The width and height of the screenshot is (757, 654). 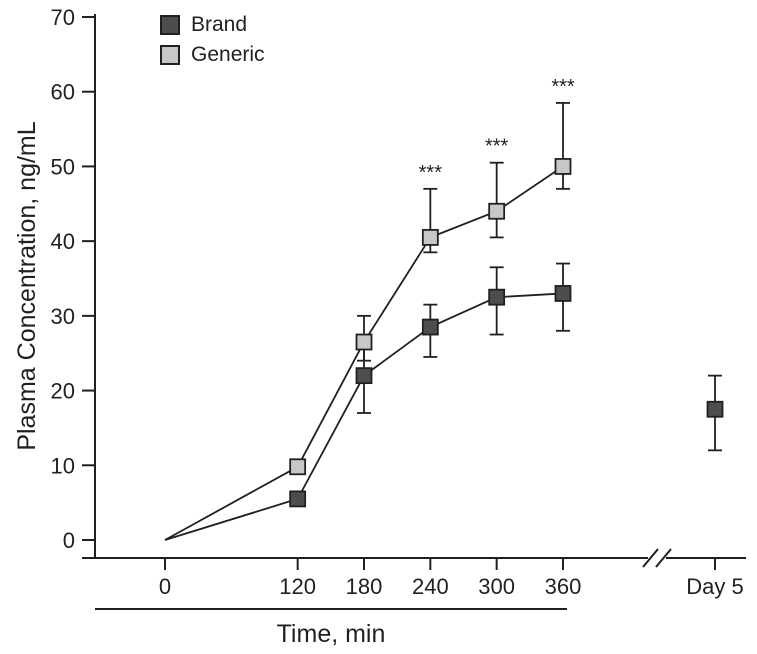 I want to click on x-tick-label: 180, so click(x=364, y=586).